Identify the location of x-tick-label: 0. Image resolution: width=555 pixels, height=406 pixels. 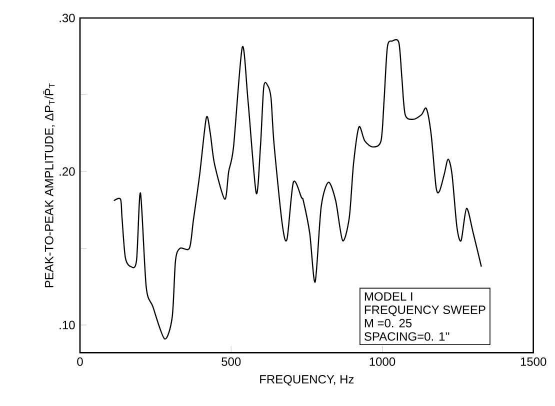
(80, 361).